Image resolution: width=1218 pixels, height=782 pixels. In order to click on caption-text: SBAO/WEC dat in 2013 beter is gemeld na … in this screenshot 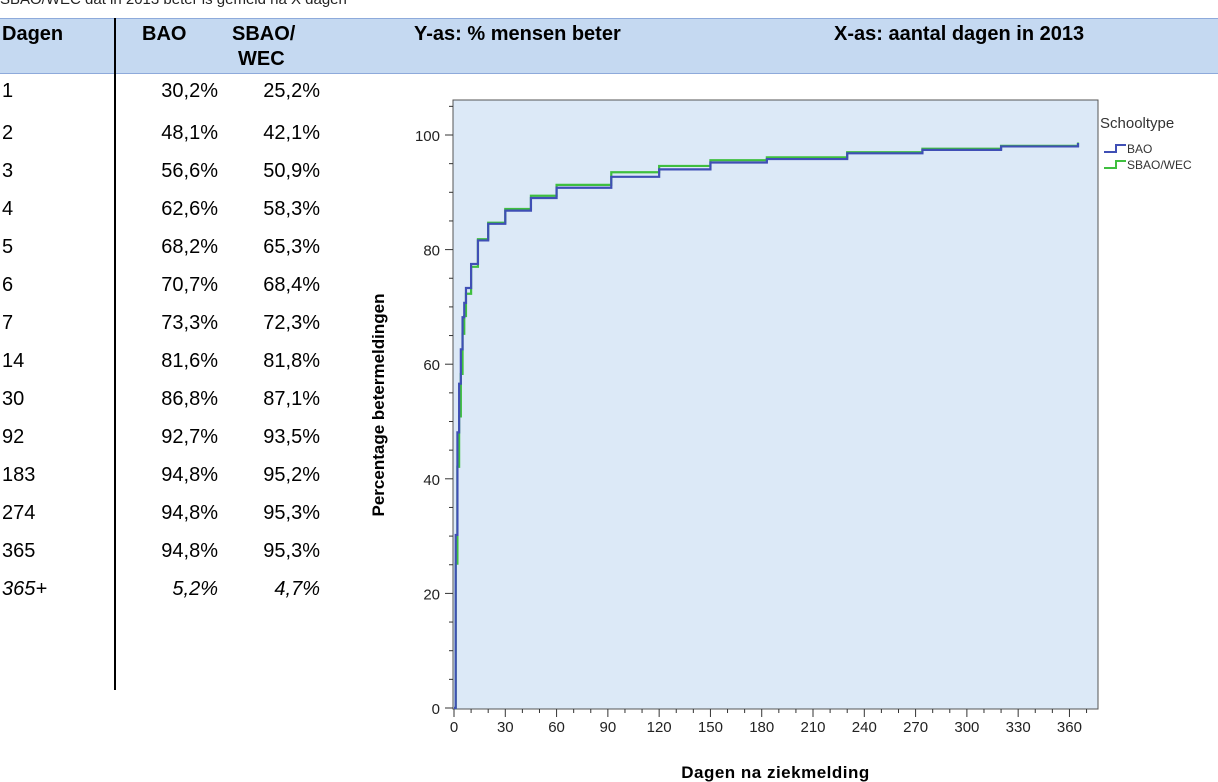, I will do `click(173, 4)`.